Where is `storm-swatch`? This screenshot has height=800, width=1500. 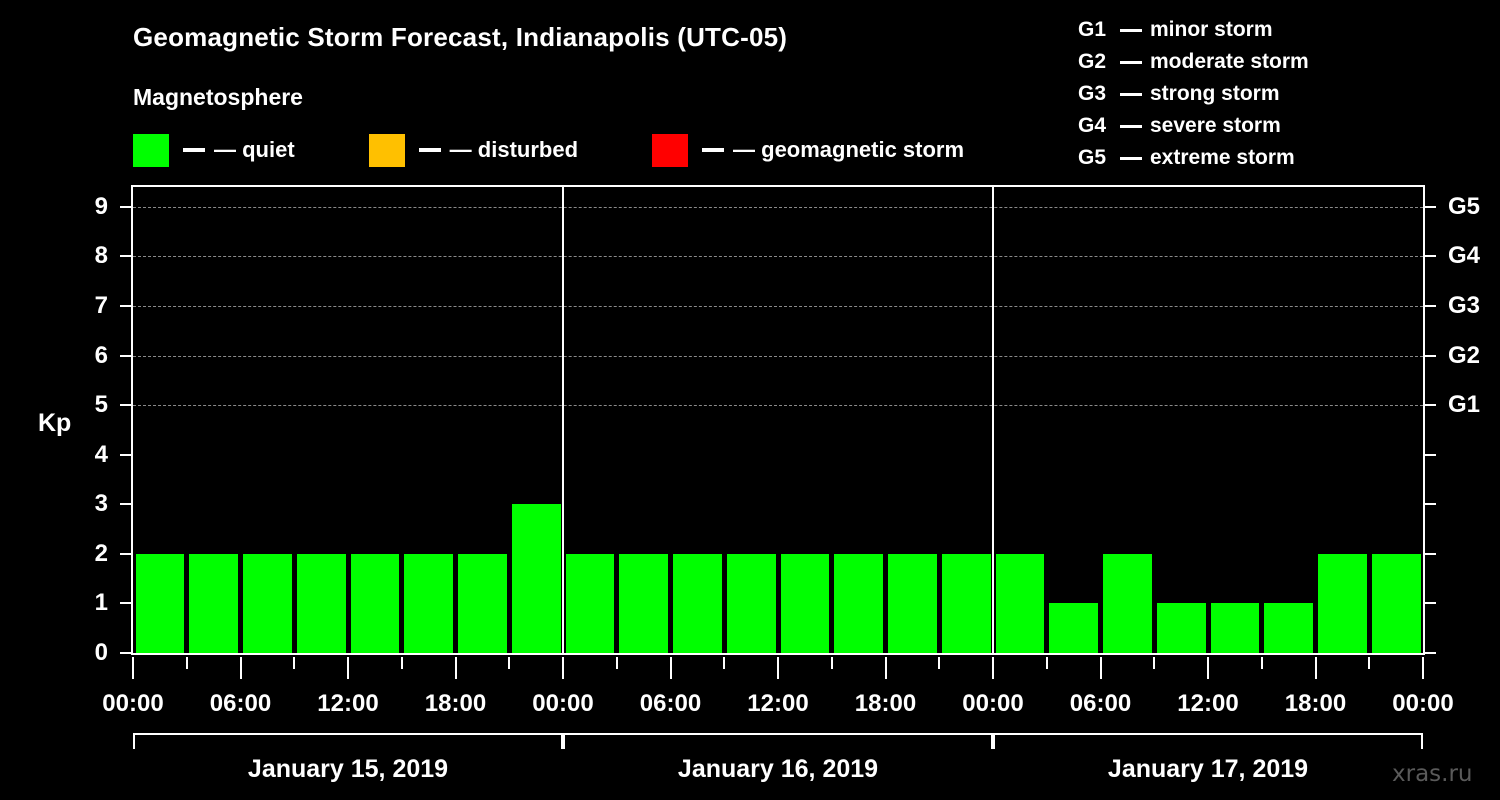
storm-swatch is located at coordinates (670, 150).